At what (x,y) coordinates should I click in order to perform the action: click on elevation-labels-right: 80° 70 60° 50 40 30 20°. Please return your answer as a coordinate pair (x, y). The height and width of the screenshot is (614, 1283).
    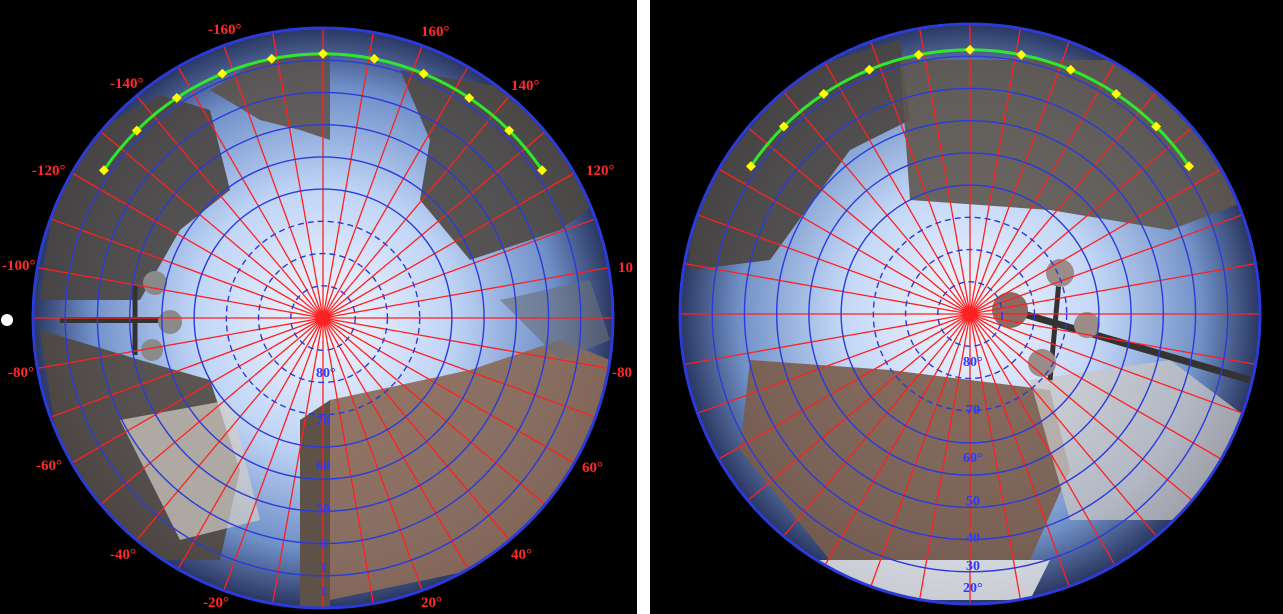
    Looking at the image, I should click on (973, 475).